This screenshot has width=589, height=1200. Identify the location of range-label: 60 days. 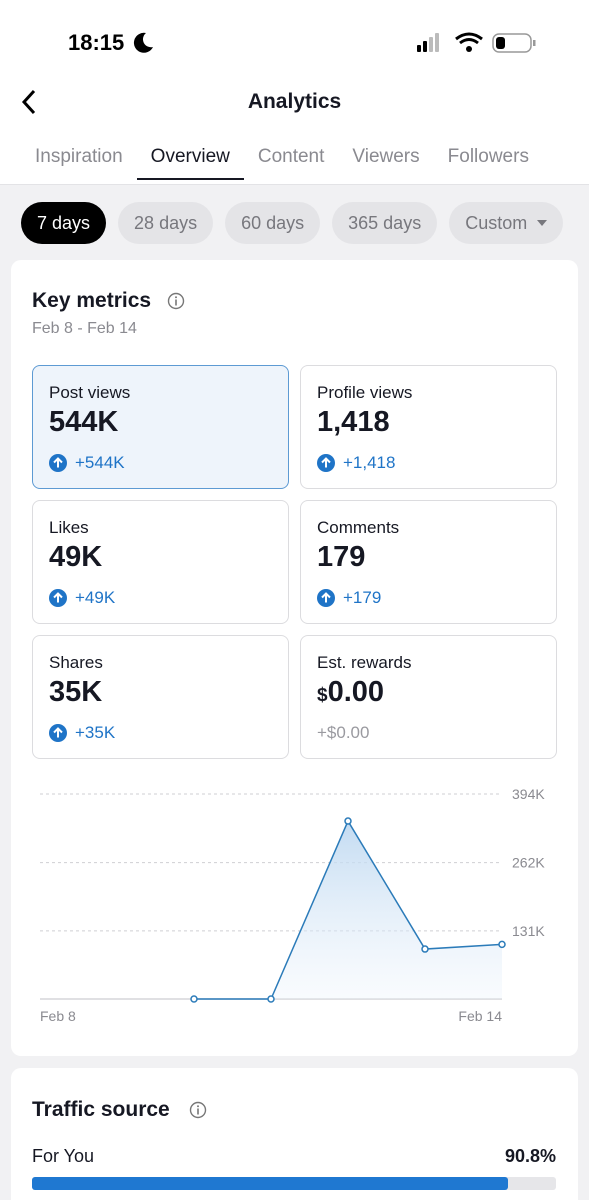
(273, 223).